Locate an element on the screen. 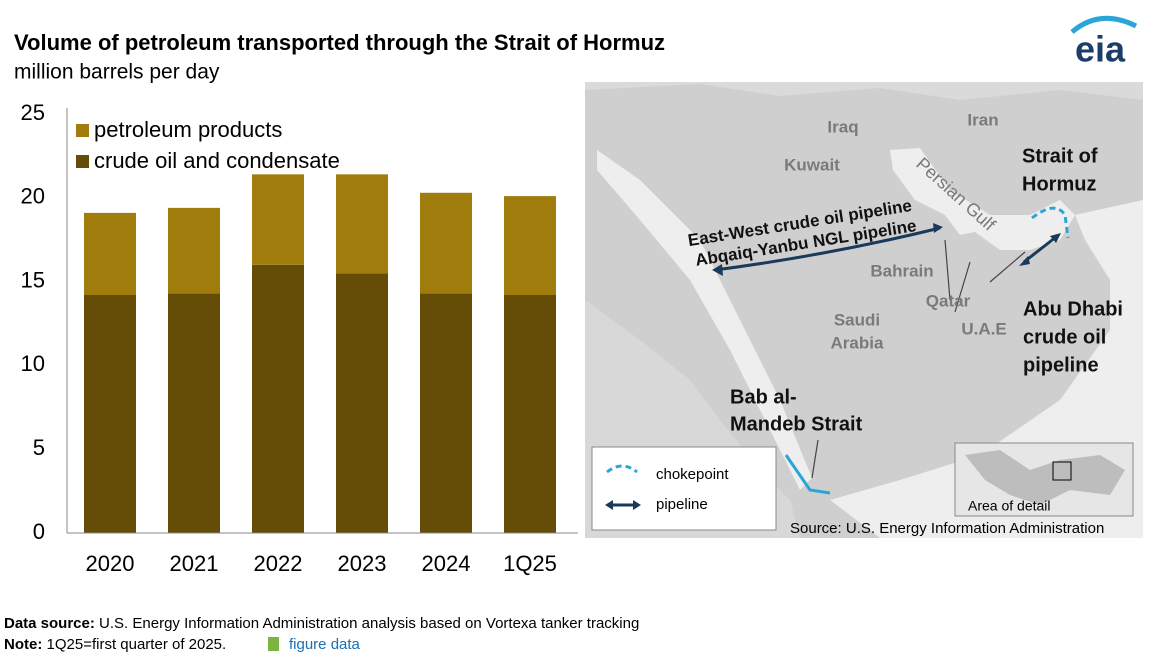  map-label: Kuwait is located at coordinates (812, 164).